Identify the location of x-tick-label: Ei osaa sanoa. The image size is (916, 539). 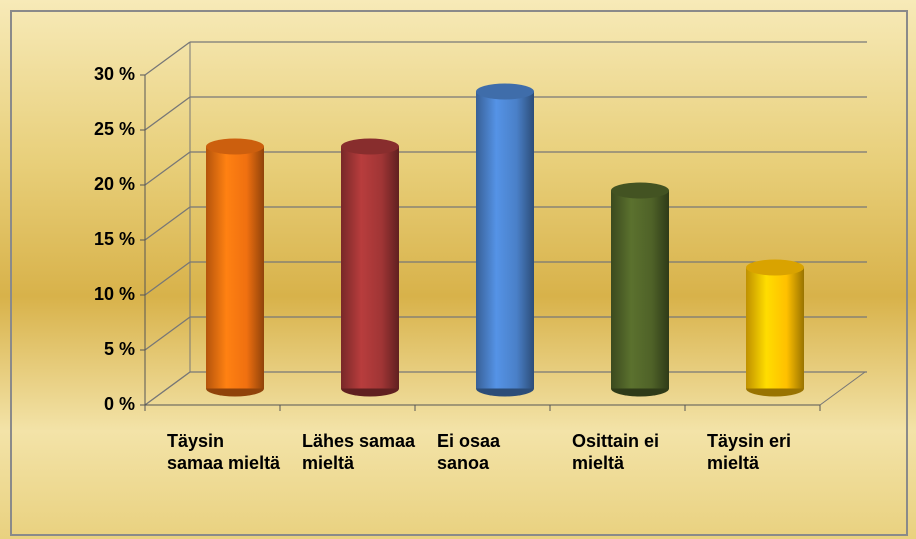
(469, 452).